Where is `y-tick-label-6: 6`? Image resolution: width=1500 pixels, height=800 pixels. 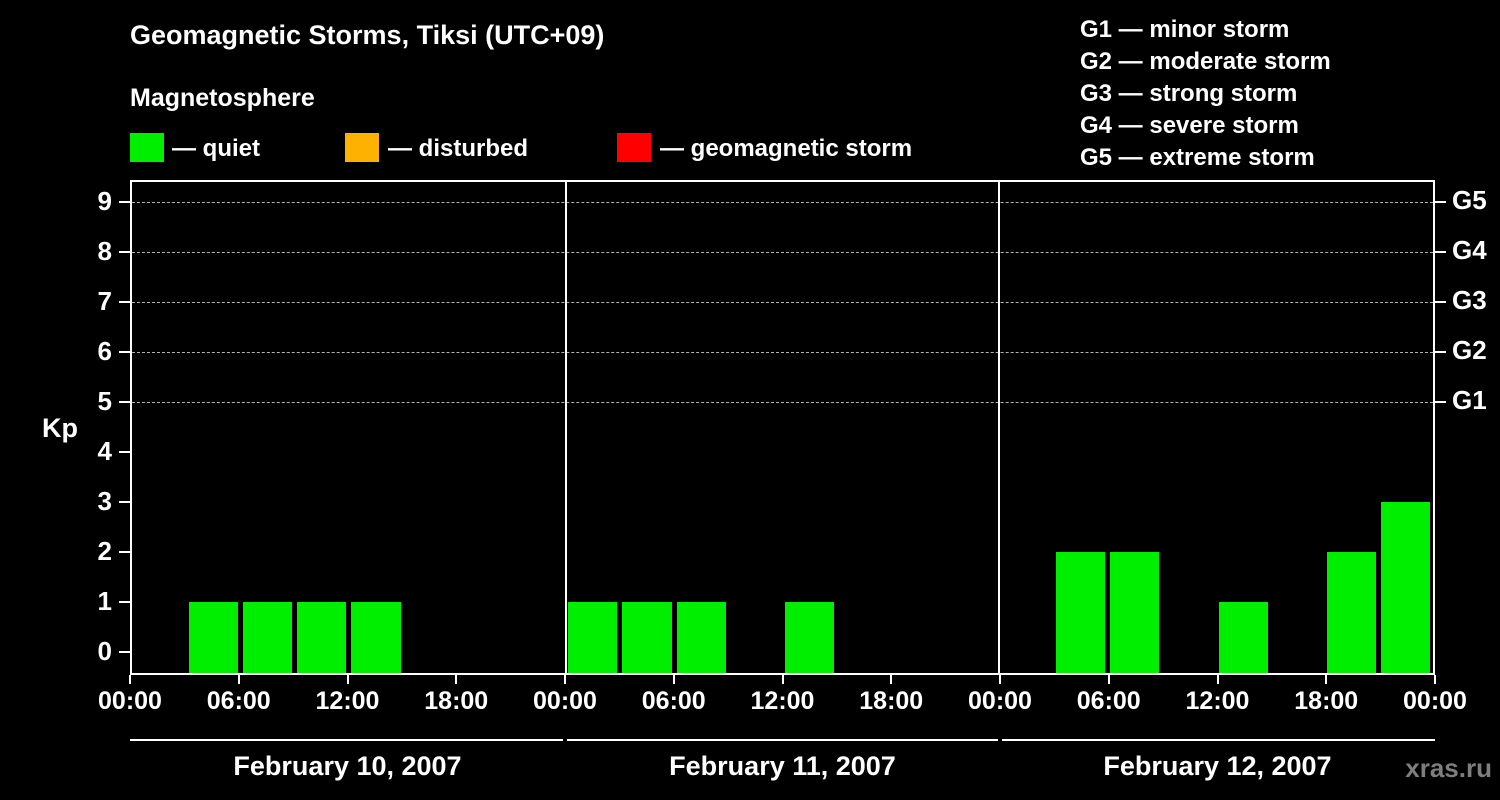 y-tick-label-6: 6 is located at coordinates (104, 351).